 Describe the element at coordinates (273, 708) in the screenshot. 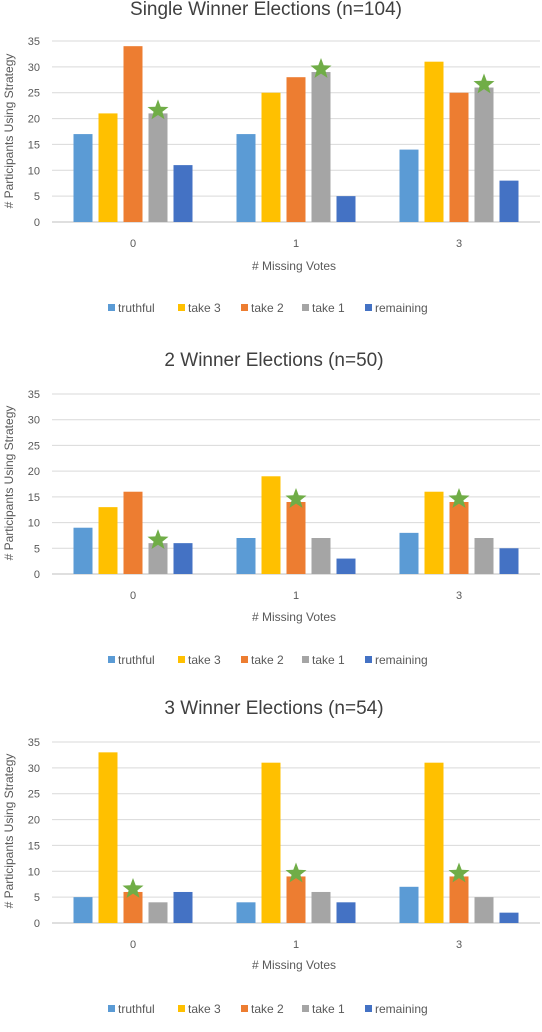

I see `chart-title: 3 Winner Elections (n=54)` at that location.